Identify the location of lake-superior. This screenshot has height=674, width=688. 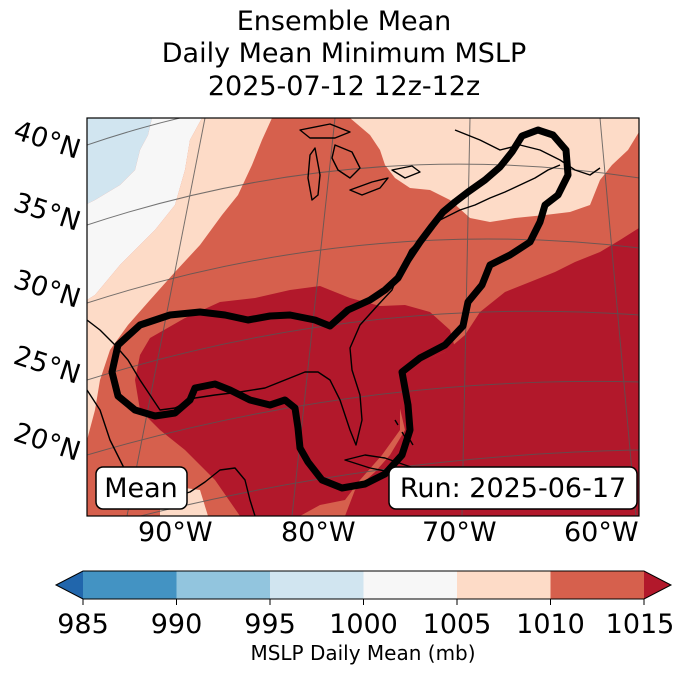
(325, 131).